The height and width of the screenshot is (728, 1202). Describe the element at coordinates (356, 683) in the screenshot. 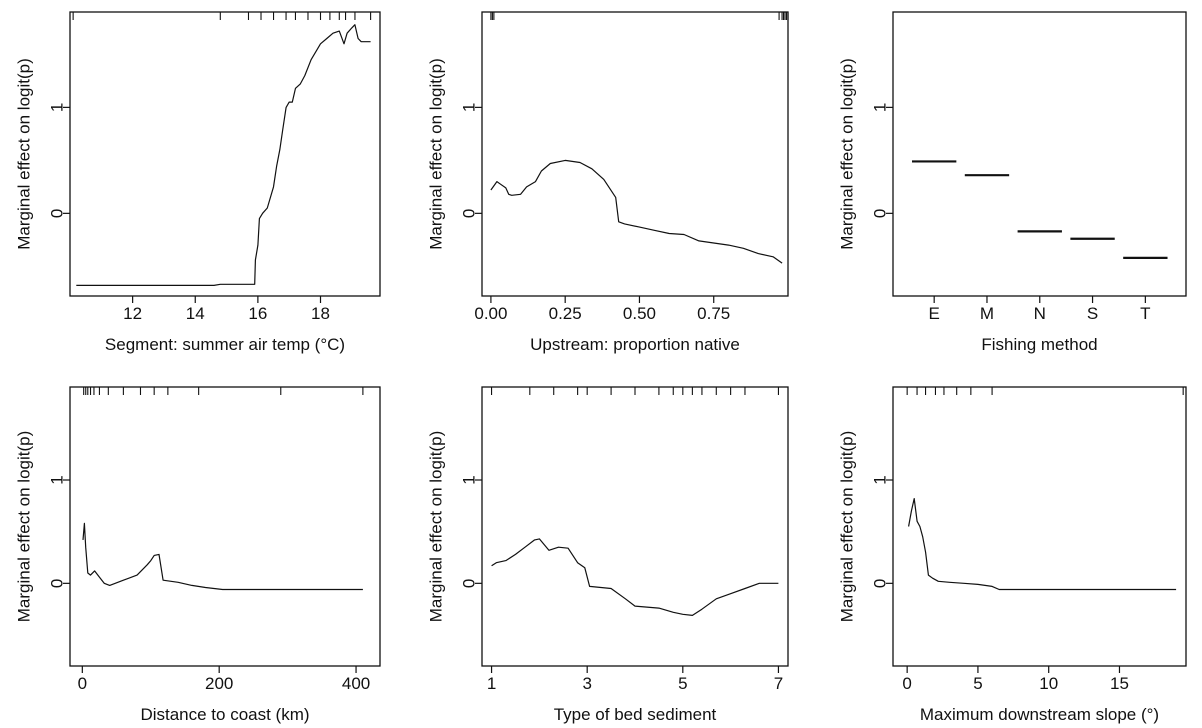

I see `x-tick-label: 400` at that location.